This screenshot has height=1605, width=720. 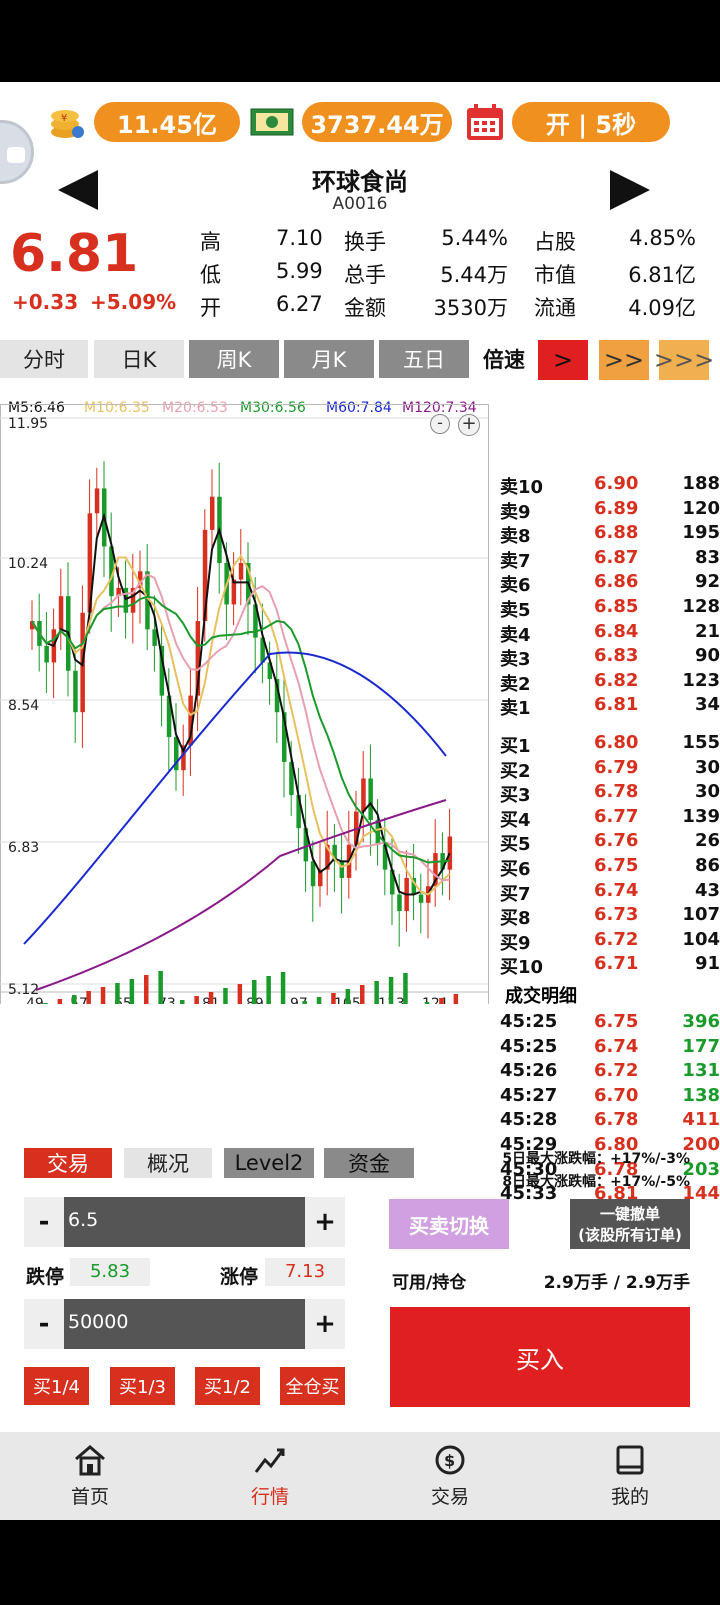 I want to click on stat-share-label: 占股, so click(x=555, y=242).